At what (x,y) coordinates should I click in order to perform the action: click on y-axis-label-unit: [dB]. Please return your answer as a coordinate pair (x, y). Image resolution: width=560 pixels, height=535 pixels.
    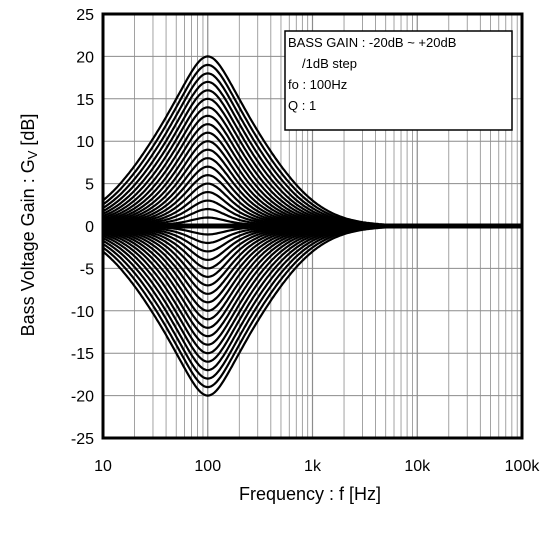
    Looking at the image, I should click on (28, 132).